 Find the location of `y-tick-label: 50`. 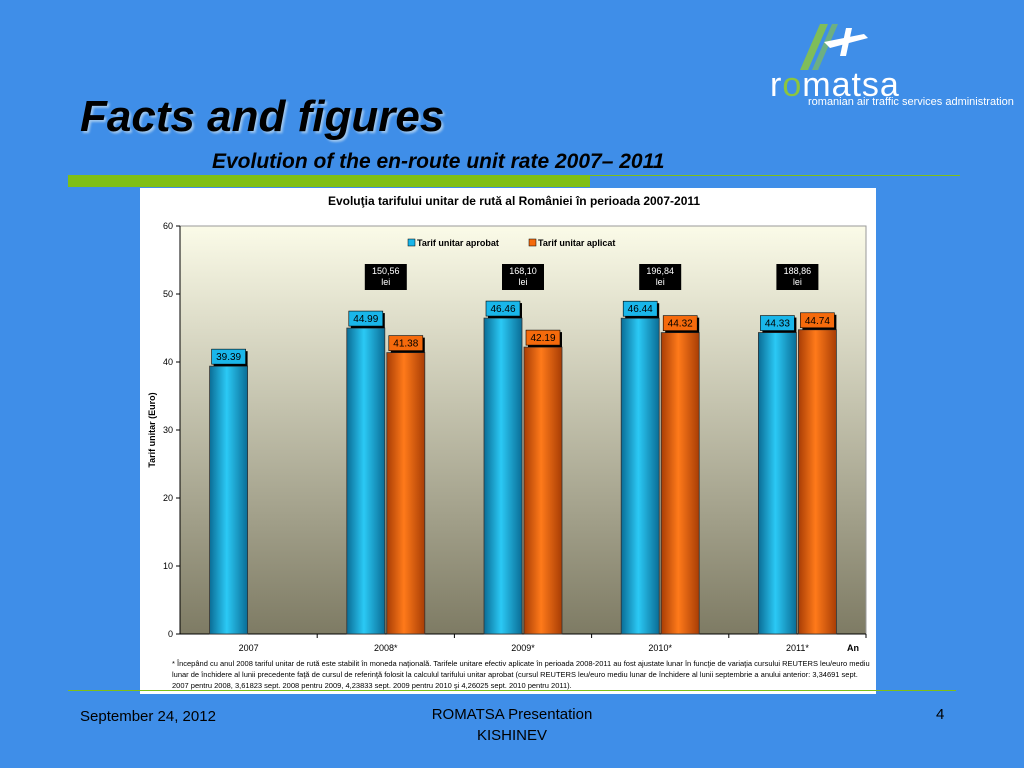

y-tick-label: 50 is located at coordinates (168, 294).